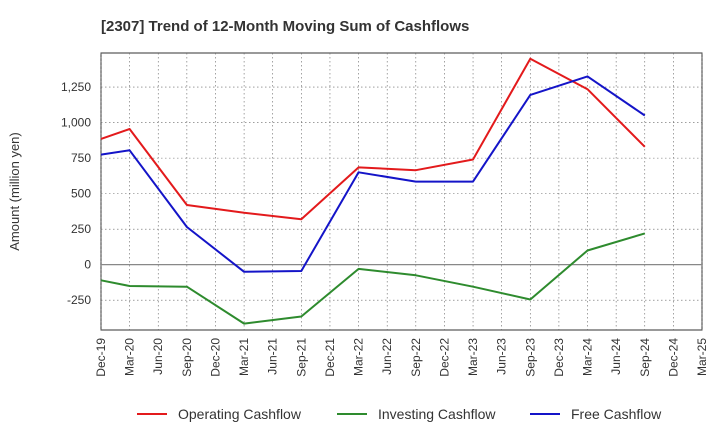 The height and width of the screenshot is (440, 720). What do you see at coordinates (81, 158) in the screenshot?
I see `y-tick-label: 750` at bounding box center [81, 158].